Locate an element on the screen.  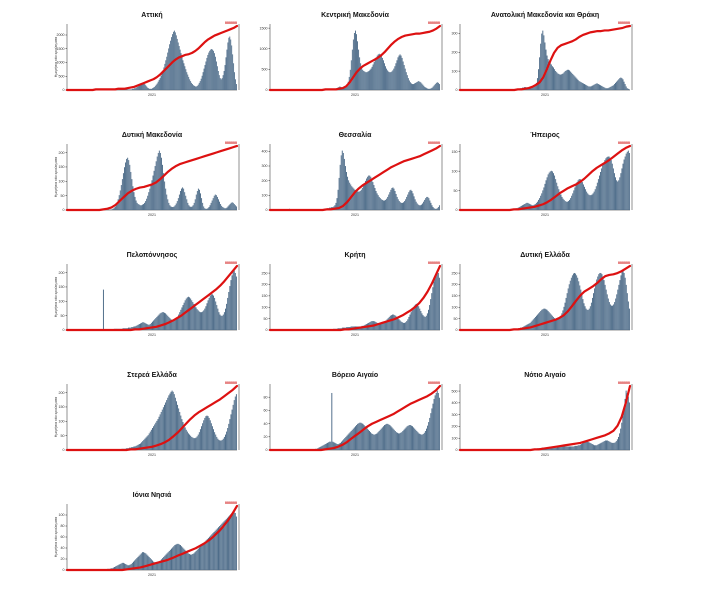
chart-title: Νότιο Αιγαίο is located at coordinates (545, 375).